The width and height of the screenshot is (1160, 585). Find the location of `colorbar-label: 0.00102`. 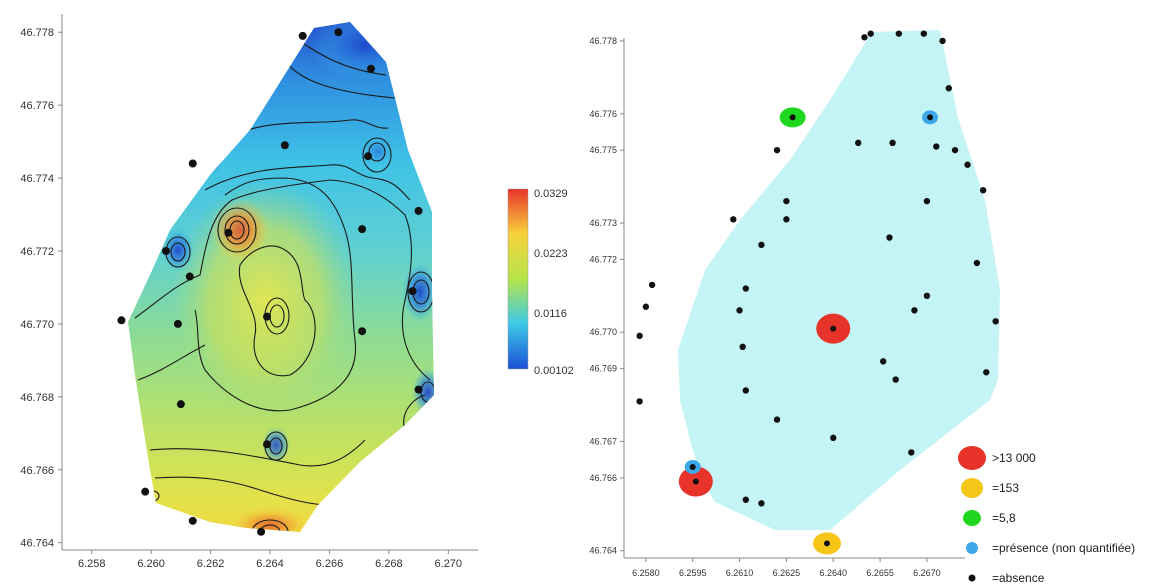

colorbar-label: 0.00102 is located at coordinates (554, 371).